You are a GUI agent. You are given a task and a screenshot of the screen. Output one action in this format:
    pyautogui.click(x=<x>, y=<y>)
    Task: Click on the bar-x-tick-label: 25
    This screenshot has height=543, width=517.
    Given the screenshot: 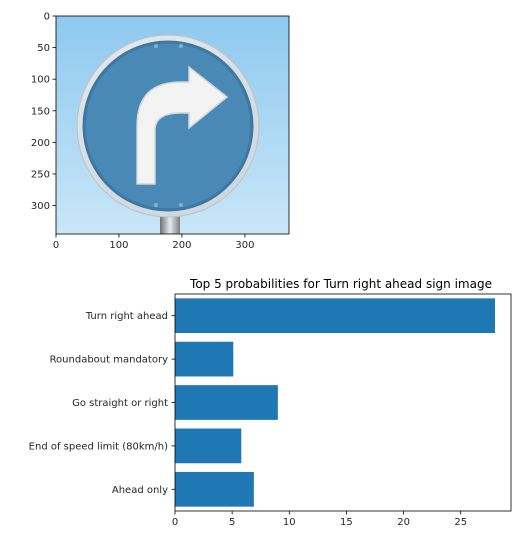 What is the action you would take?
    pyautogui.click(x=460, y=522)
    